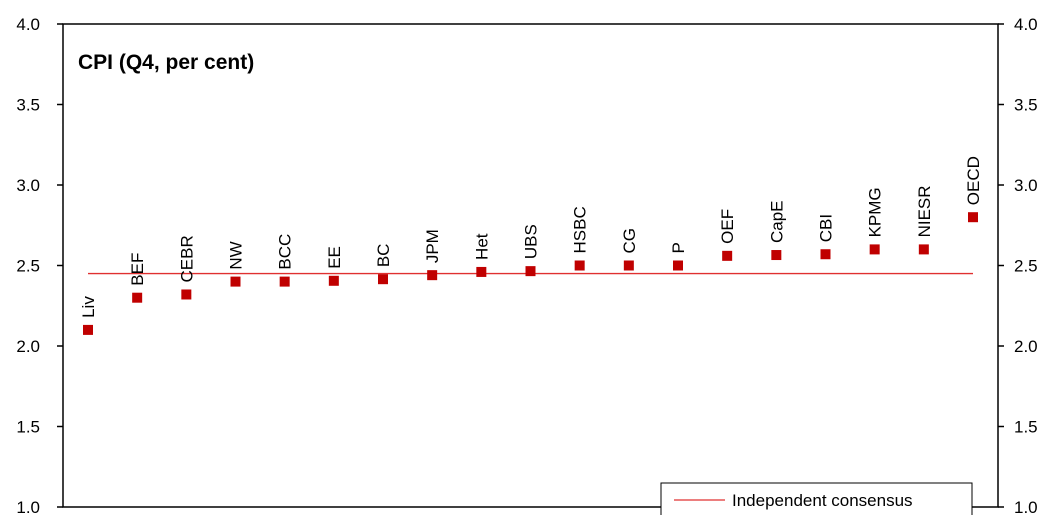  I want to click on point-label: CG, so click(629, 241).